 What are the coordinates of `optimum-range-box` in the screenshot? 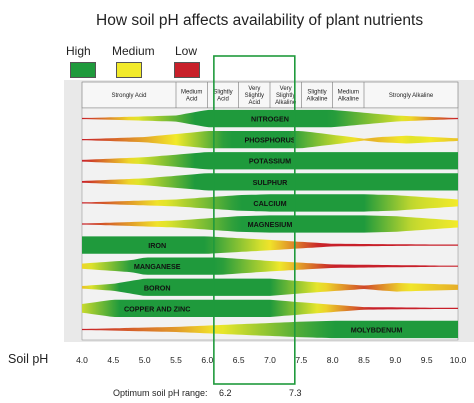 It's located at (254, 220).